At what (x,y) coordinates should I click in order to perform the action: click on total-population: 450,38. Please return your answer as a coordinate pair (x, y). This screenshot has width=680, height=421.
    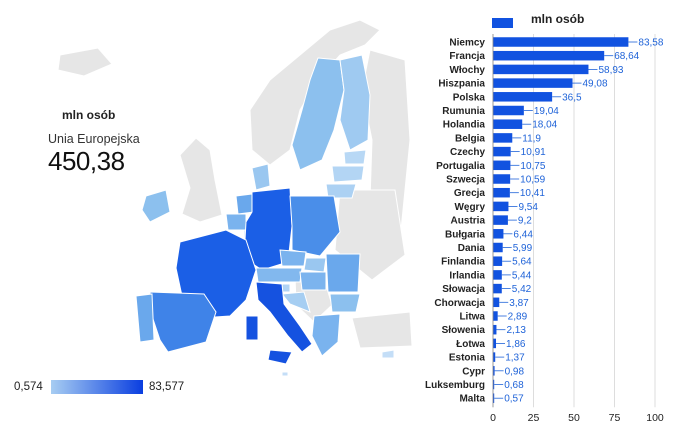
    Looking at the image, I should click on (86, 161).